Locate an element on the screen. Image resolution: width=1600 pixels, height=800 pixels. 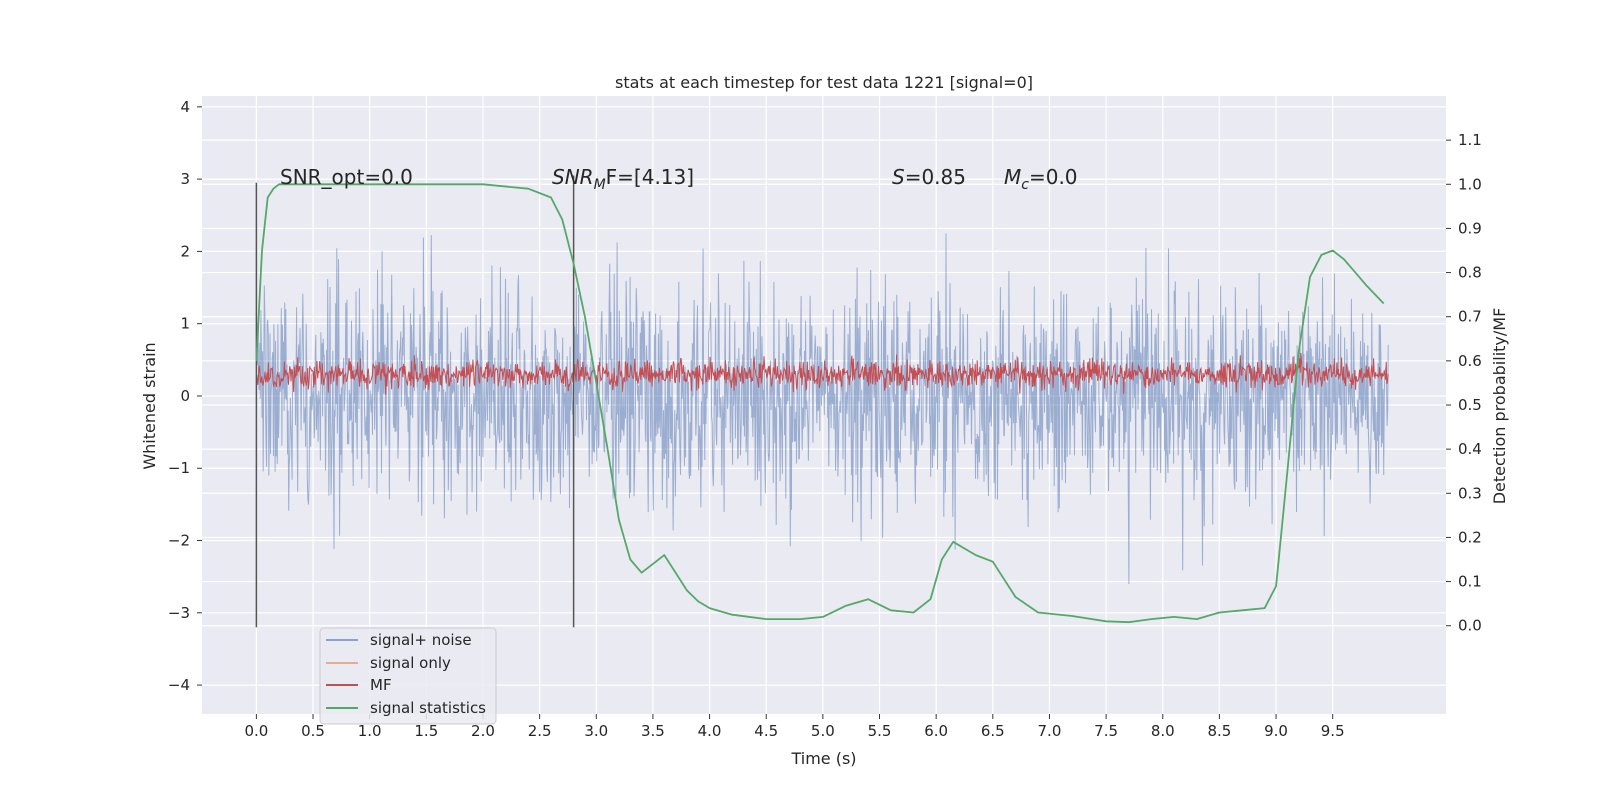
y-right-tick-label: 0.2 is located at coordinates (1470, 537).